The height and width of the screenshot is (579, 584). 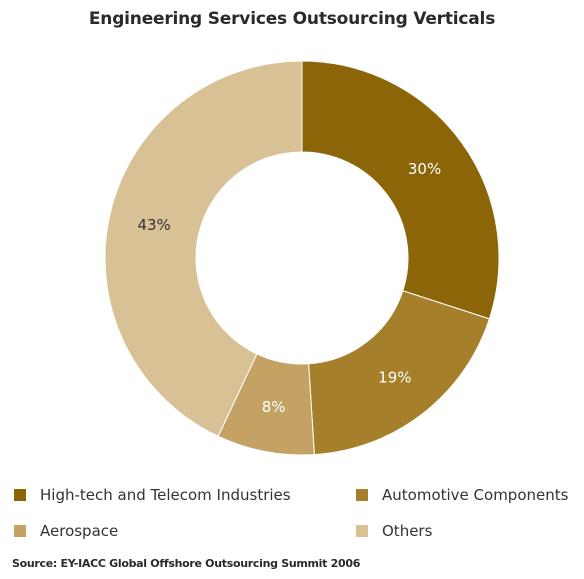 What do you see at coordinates (475, 495) in the screenshot?
I see `legend-label-automotive: Automotive Components` at bounding box center [475, 495].